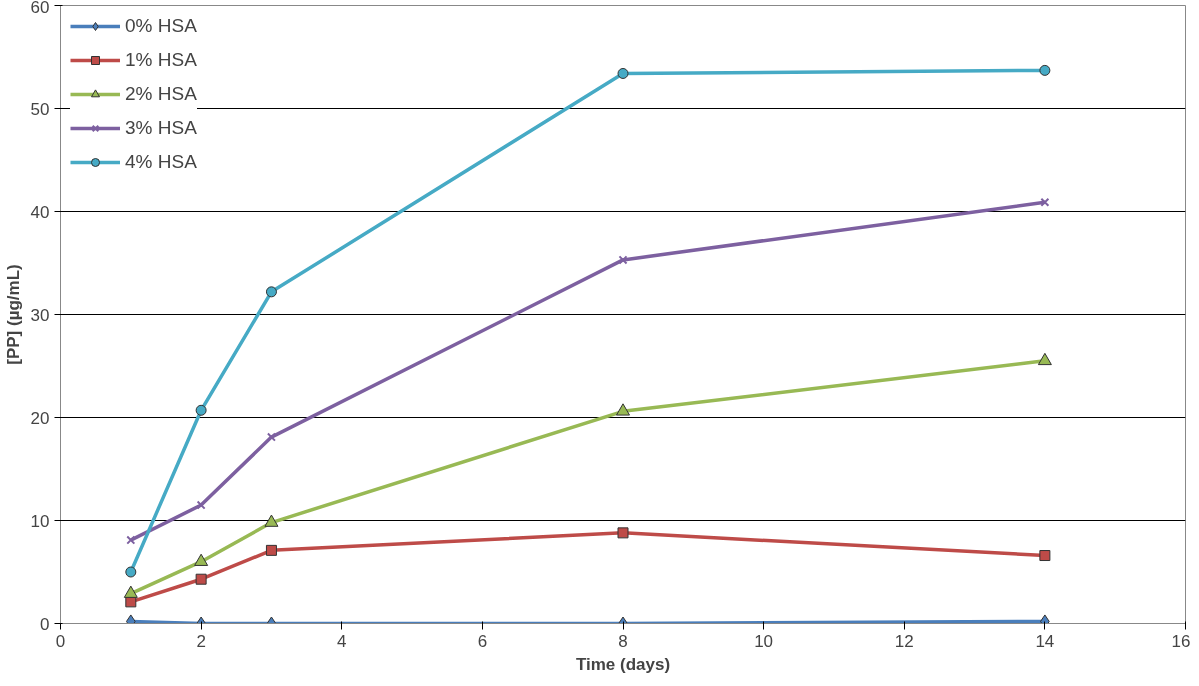  What do you see at coordinates (904, 641) in the screenshot?
I see `x-tick-label: 12` at bounding box center [904, 641].